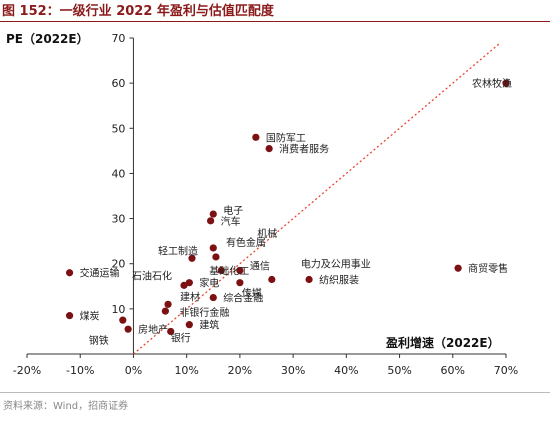  What do you see at coordinates (231, 221) in the screenshot?
I see `point-label: 汽车` at bounding box center [231, 221].